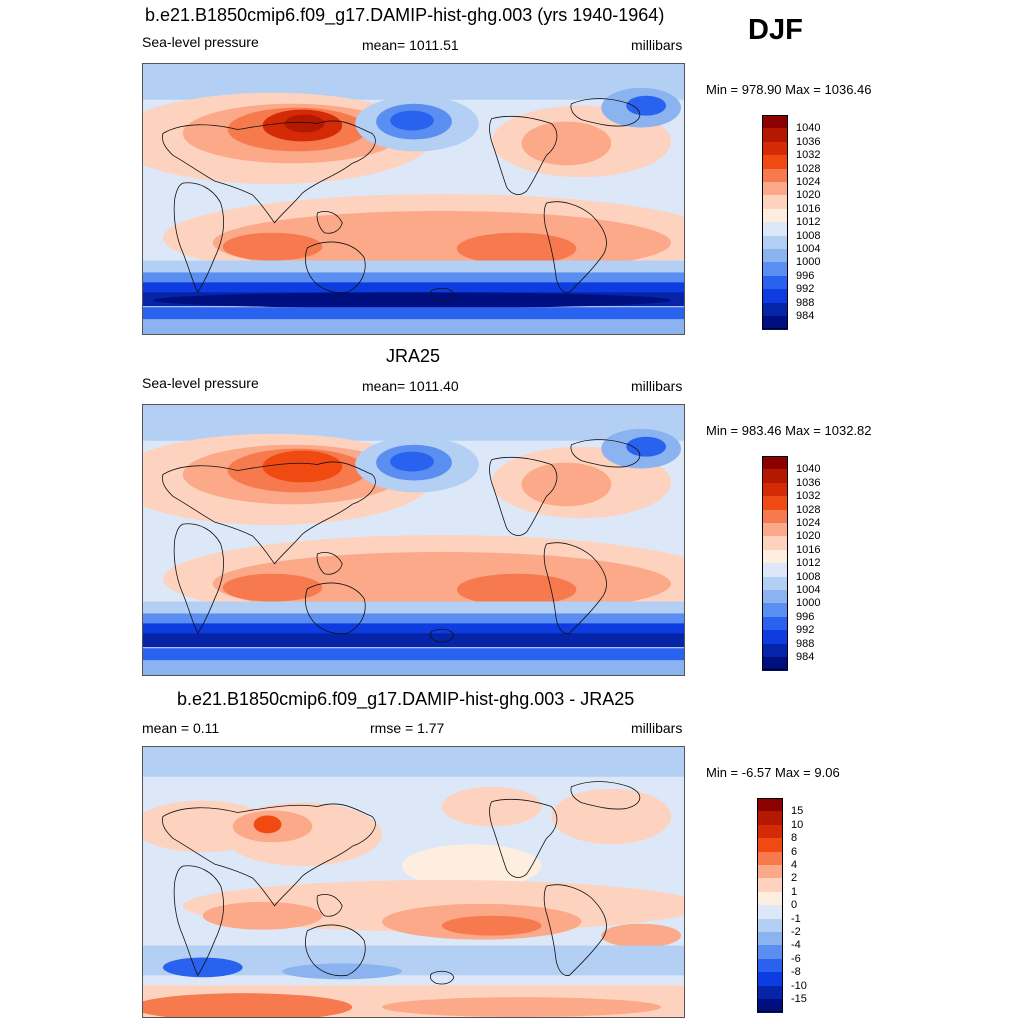  I want to click on colorbar-label: 1016, so click(808, 208).